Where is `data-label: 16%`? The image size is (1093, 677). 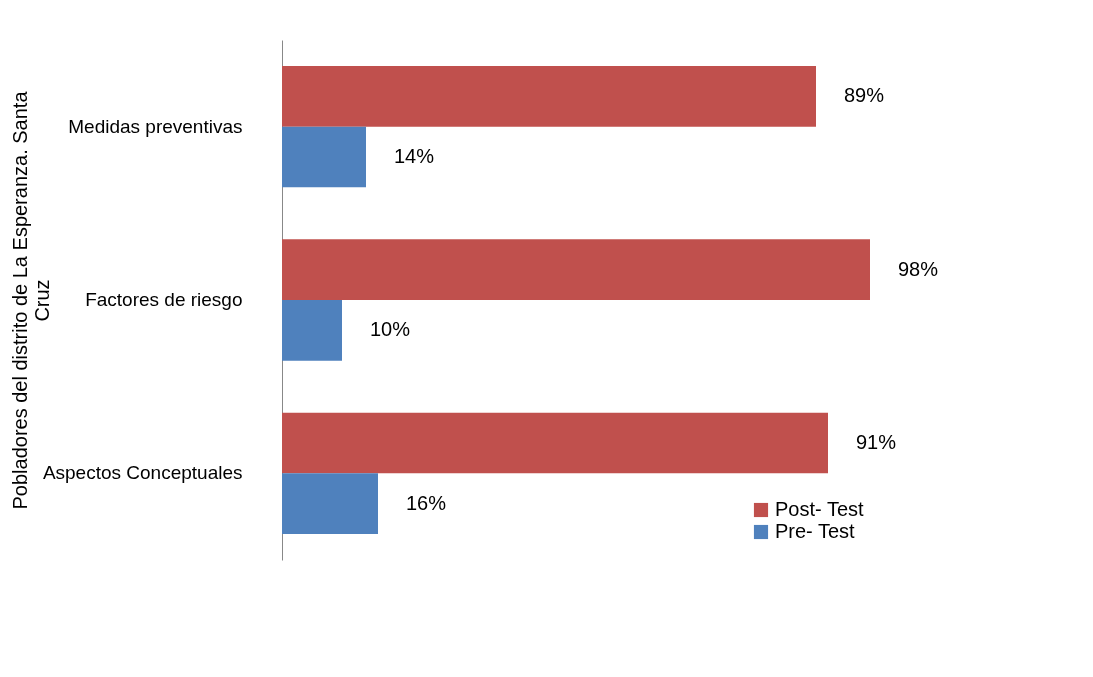
data-label: 16% is located at coordinates (426, 502).